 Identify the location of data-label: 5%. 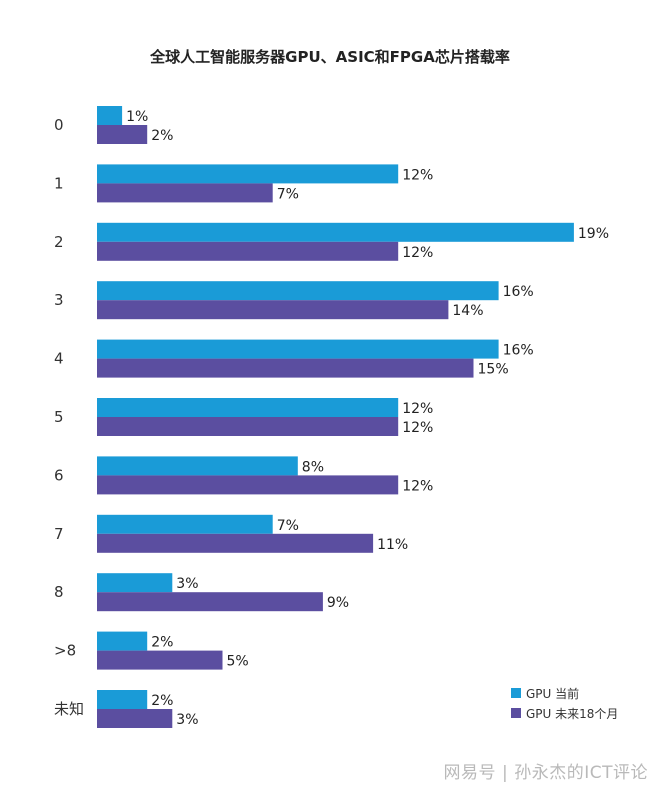
(238, 662).